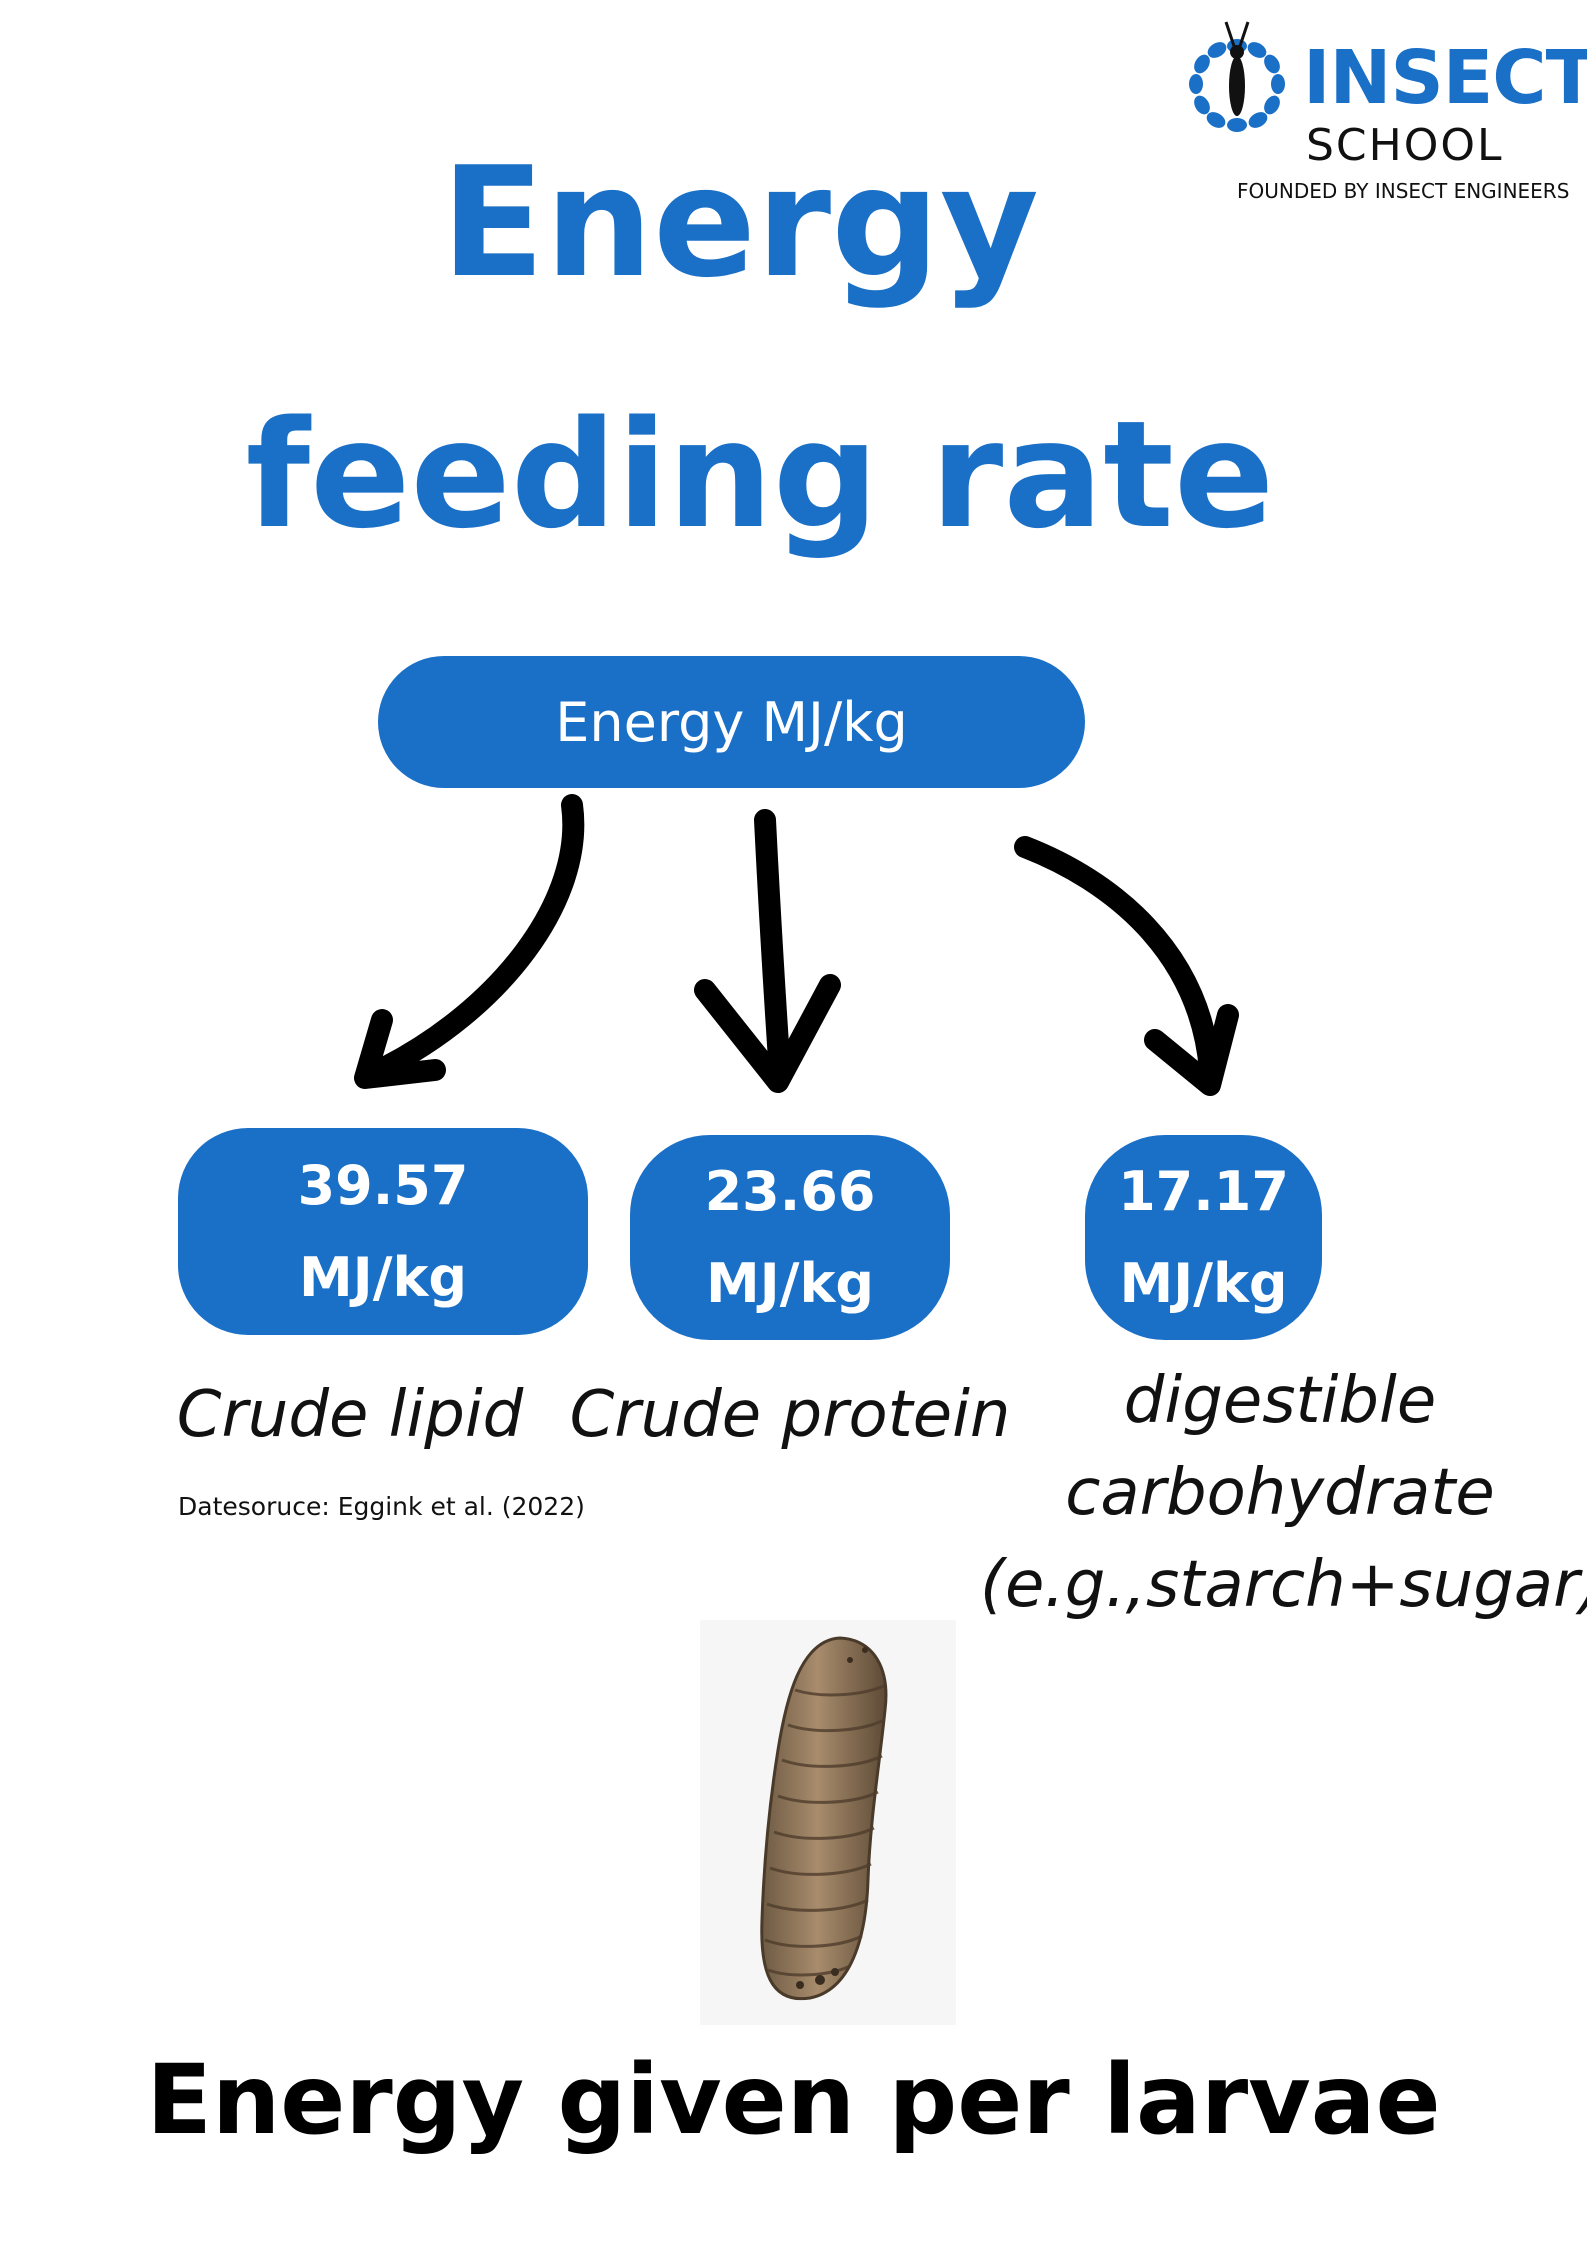 This screenshot has width=1587, height=2245. I want to click on root-node-label: Energy MJ/kg, so click(731, 722).